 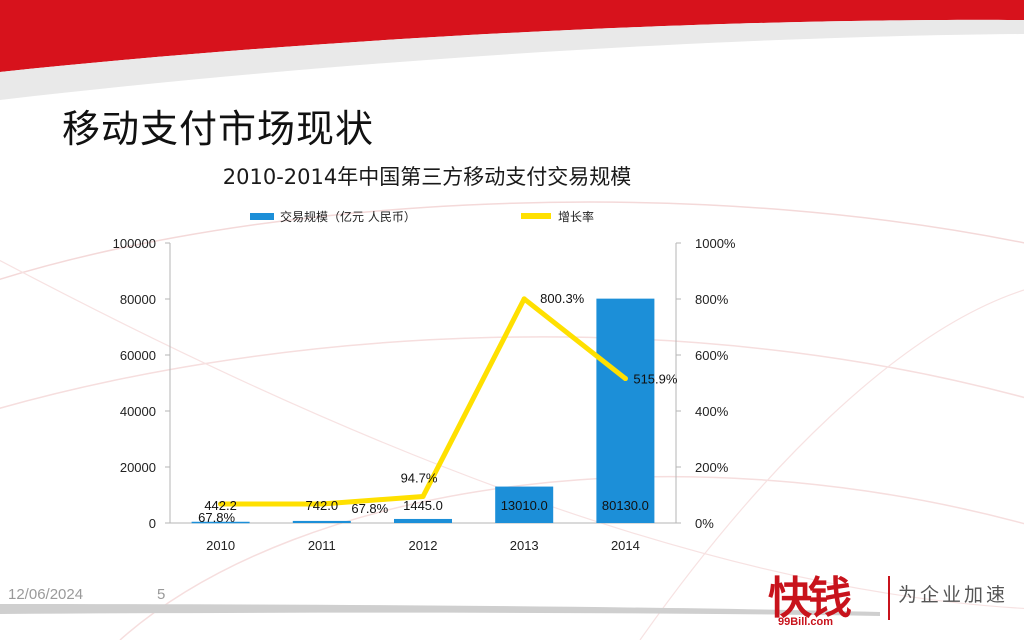 I want to click on y-left-tick-label: 40000, so click(x=138, y=411).